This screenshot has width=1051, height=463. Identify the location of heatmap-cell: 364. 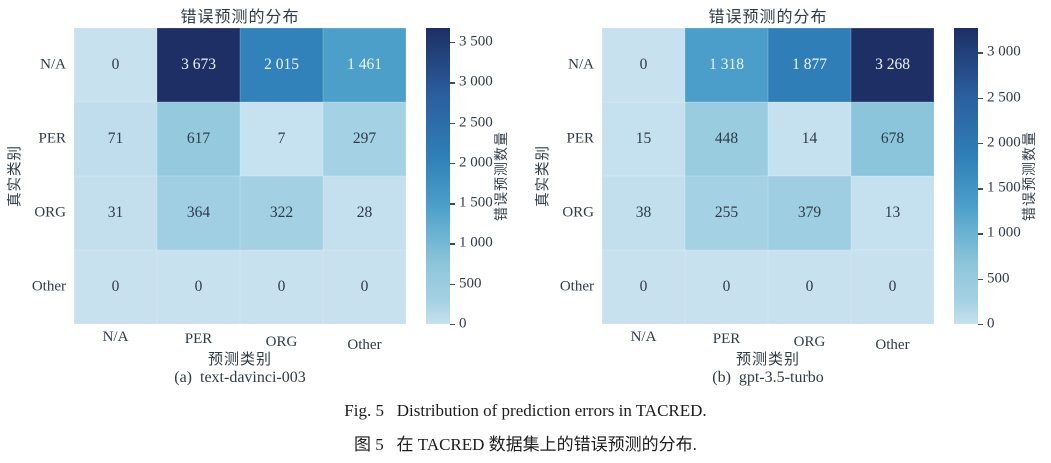
(198, 213).